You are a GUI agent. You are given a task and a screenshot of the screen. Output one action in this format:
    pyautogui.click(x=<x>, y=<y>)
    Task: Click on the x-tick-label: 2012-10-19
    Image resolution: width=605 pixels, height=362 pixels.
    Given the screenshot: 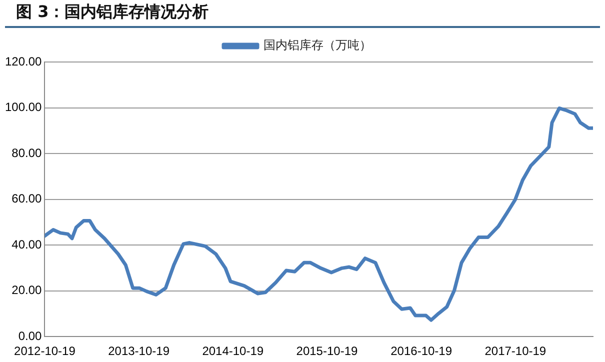 What is the action you would take?
    pyautogui.click(x=45, y=351)
    